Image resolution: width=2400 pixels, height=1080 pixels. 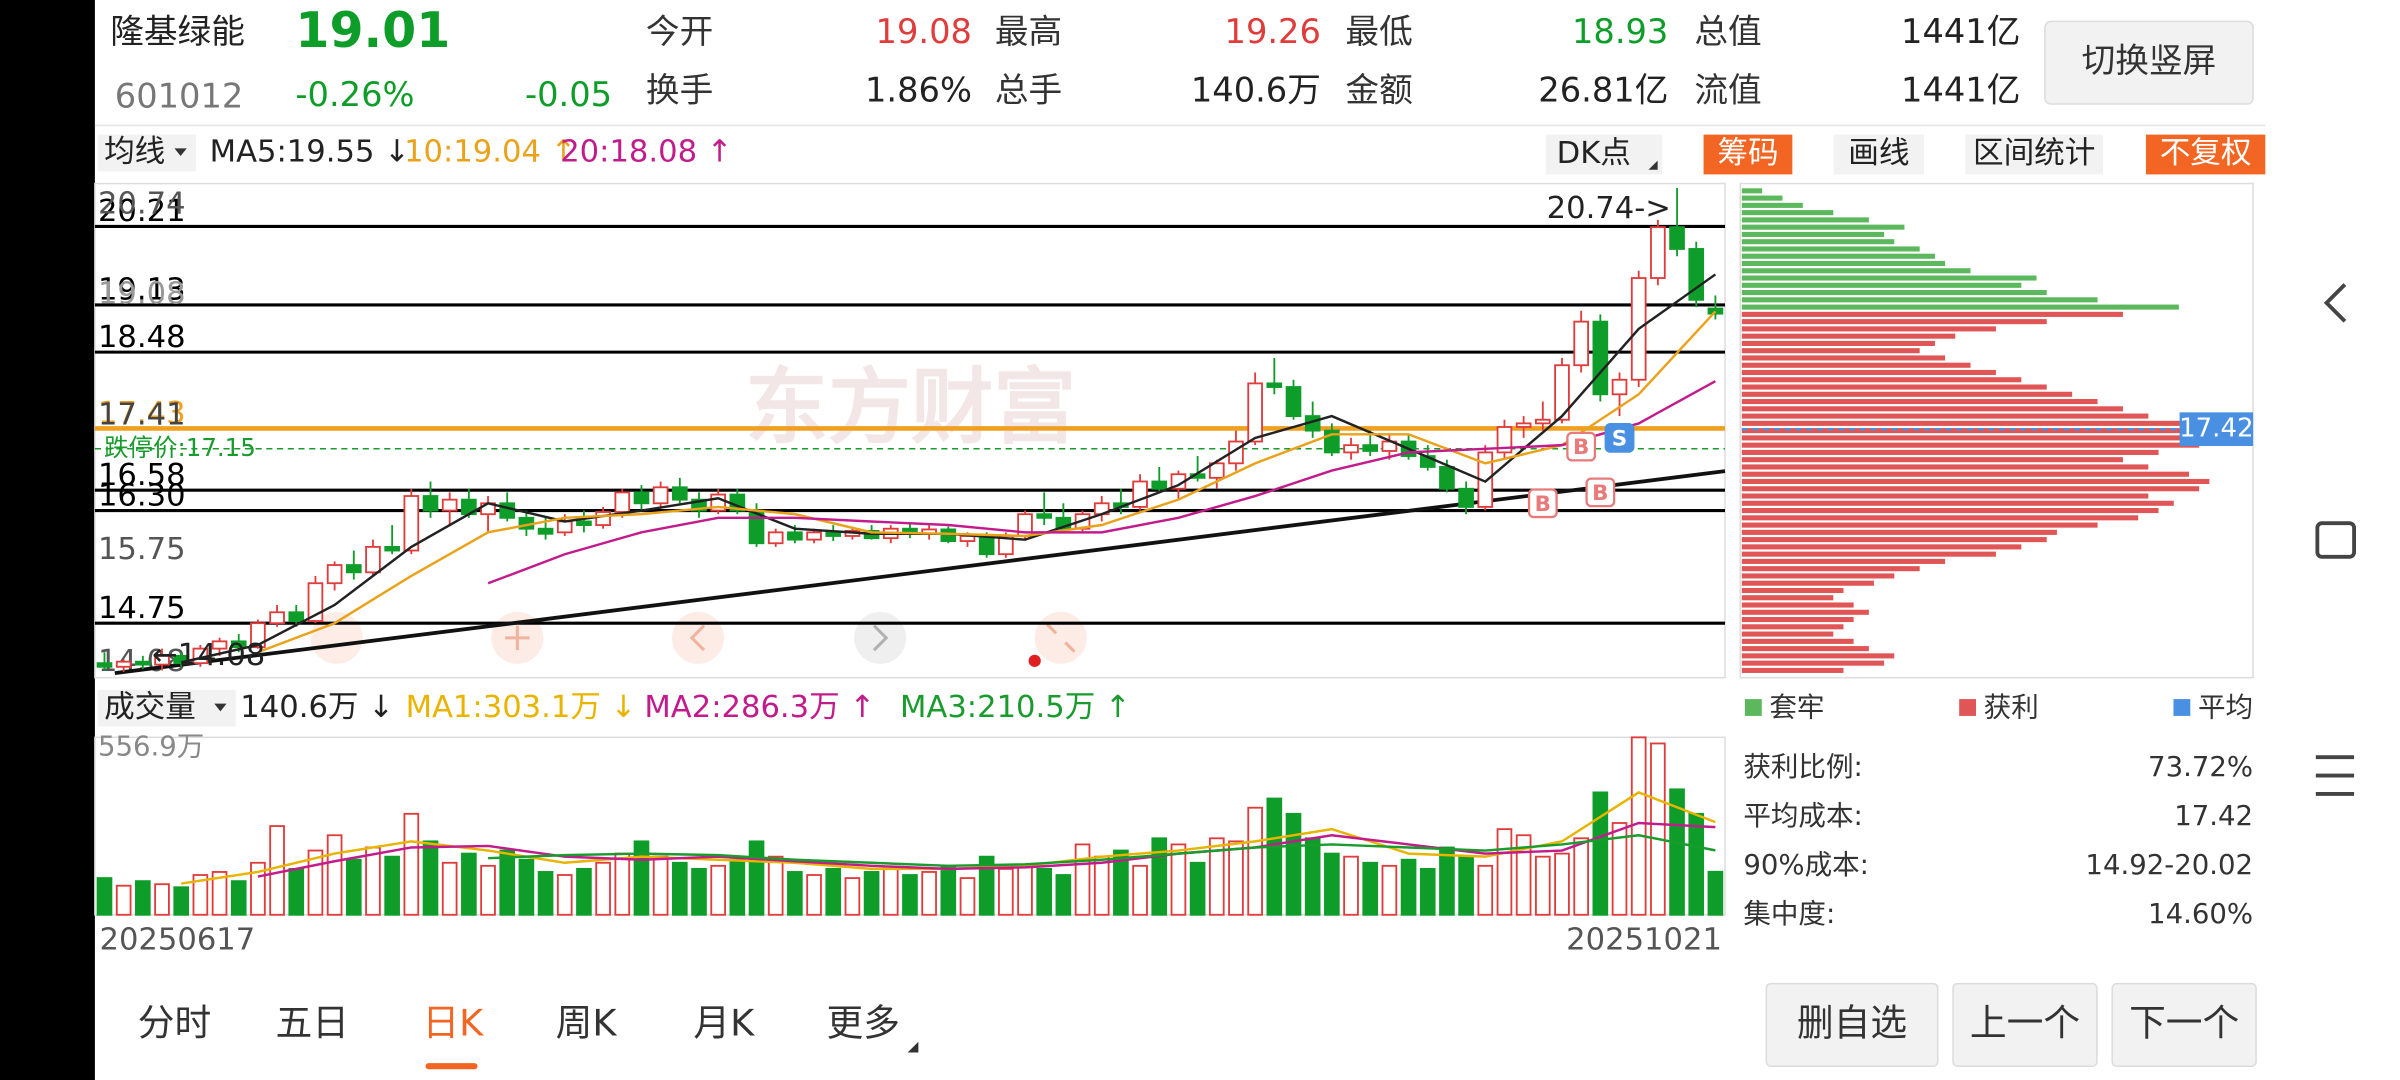 I want to click on prev, so click(x=697, y=637).